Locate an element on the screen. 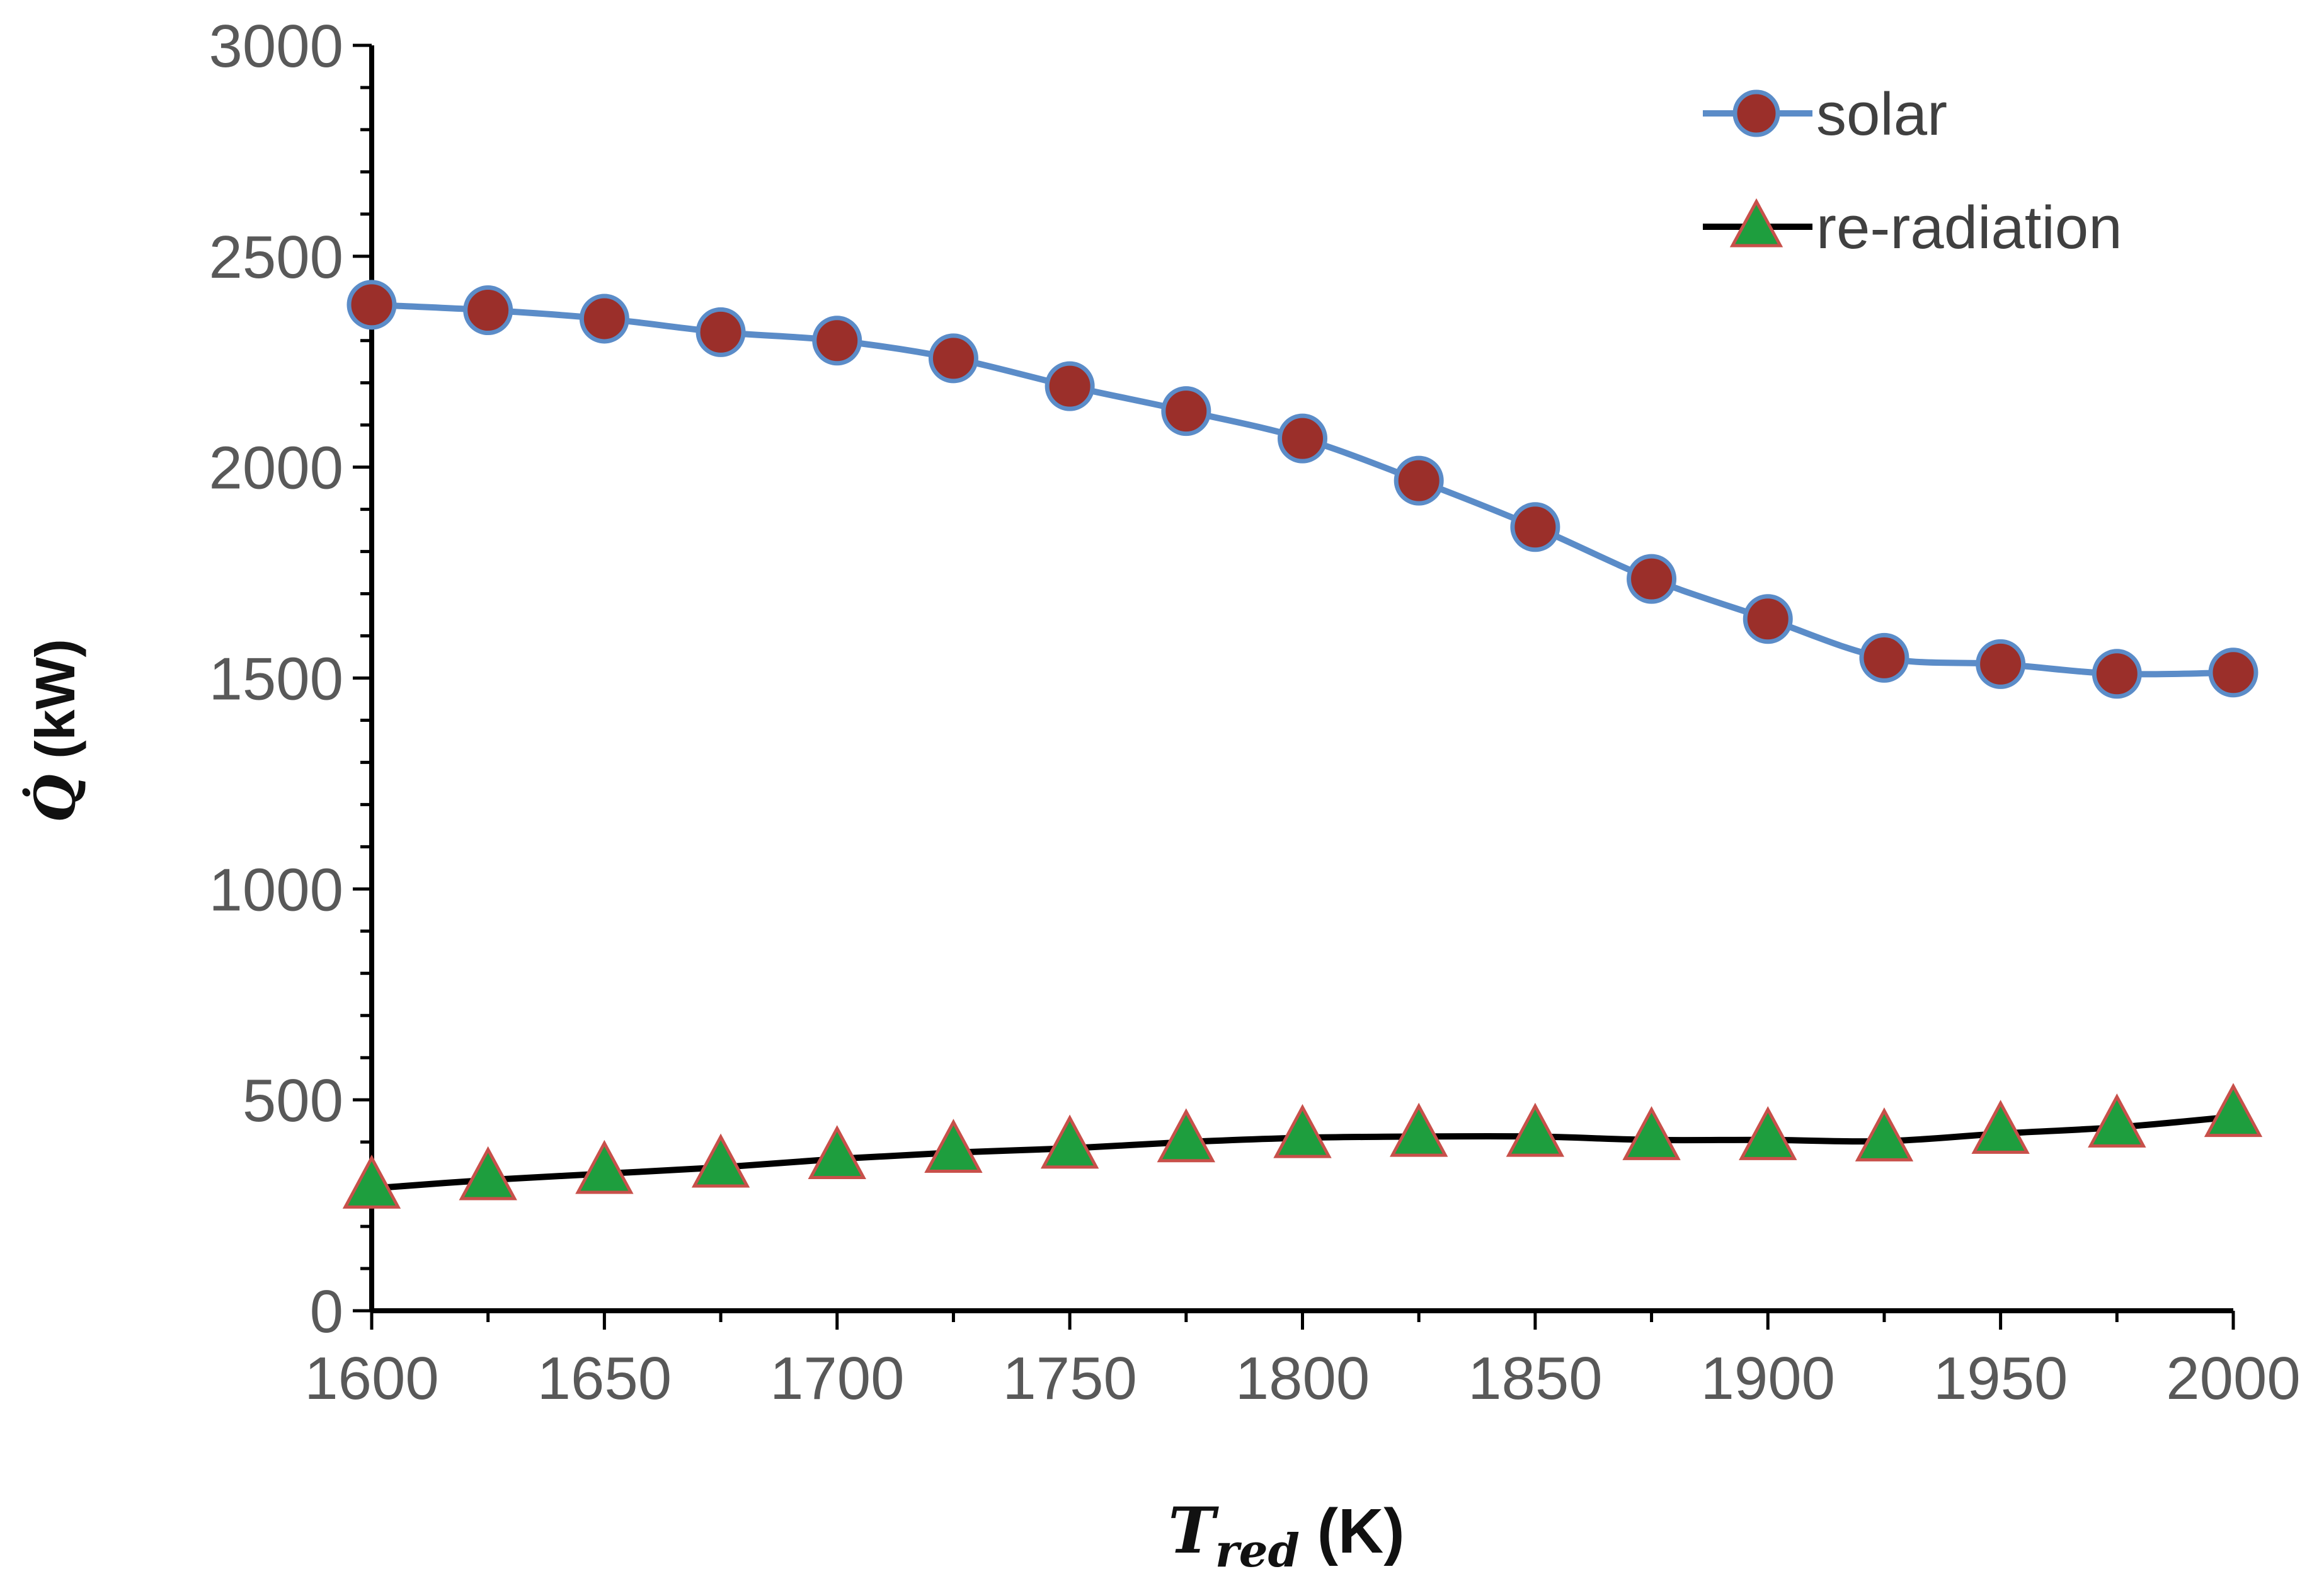  legend: solar re-radiation is located at coordinates (1913, 171).